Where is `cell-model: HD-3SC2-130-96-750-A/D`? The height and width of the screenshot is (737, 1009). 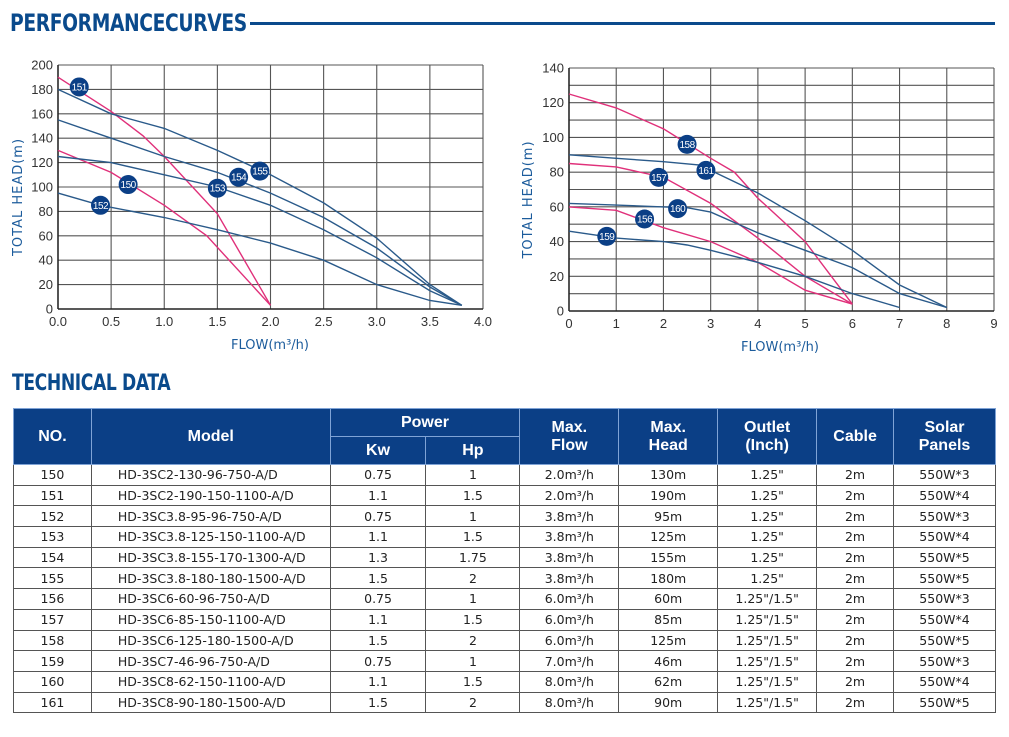 cell-model: HD-3SC2-130-96-750-A/D is located at coordinates (210, 475).